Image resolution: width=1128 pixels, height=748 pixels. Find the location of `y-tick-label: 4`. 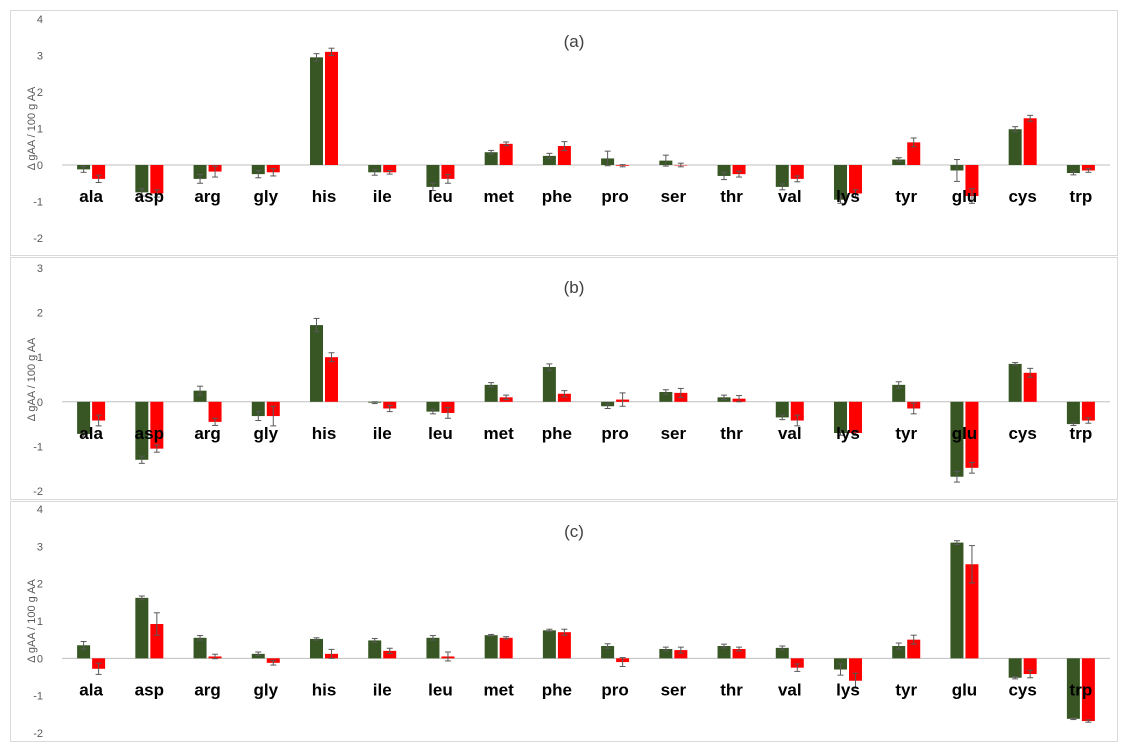

y-tick-label: 4 is located at coordinates (40, 510).